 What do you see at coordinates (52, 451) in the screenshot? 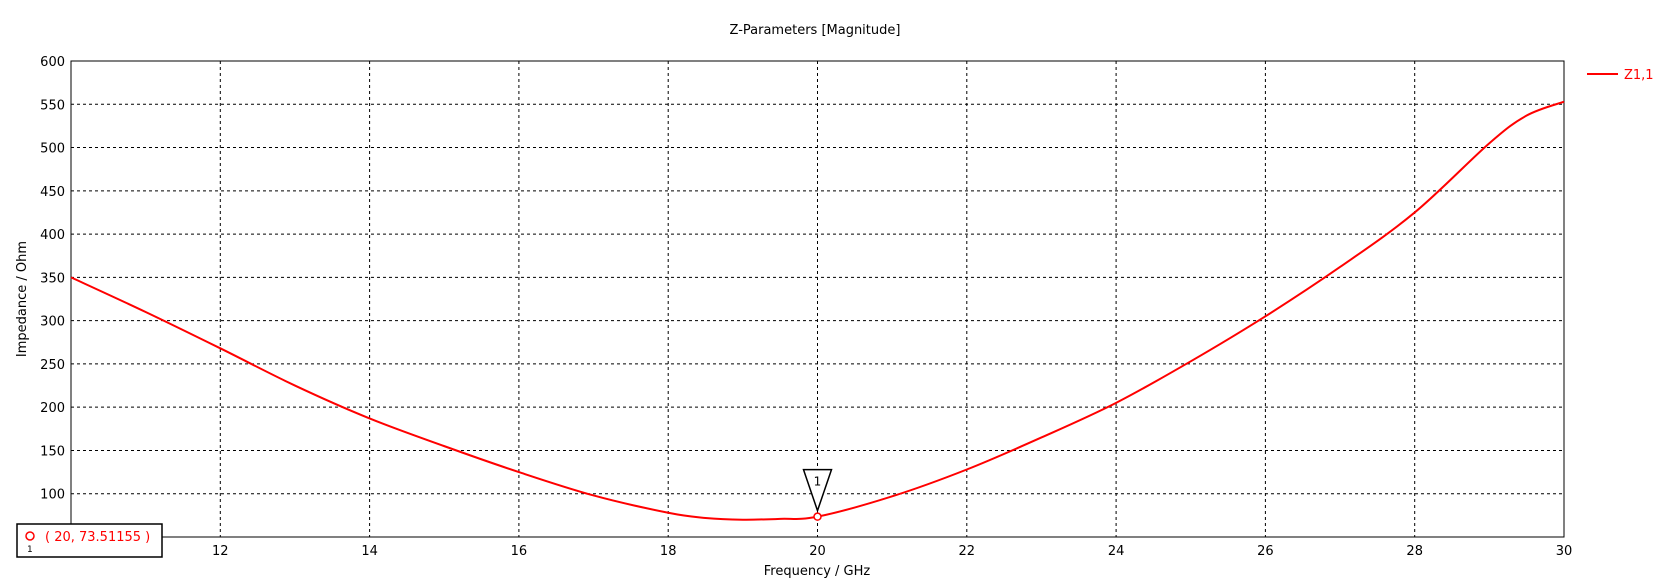
I see `y-tick-label: 150` at bounding box center [52, 451].